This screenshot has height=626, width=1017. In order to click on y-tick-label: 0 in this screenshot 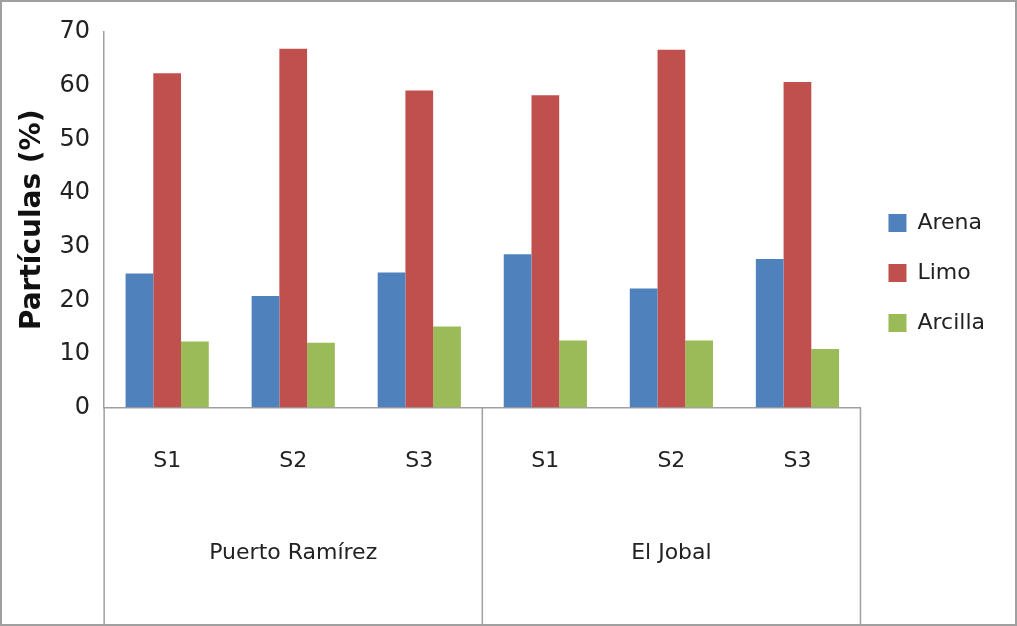, I will do `click(82, 405)`.